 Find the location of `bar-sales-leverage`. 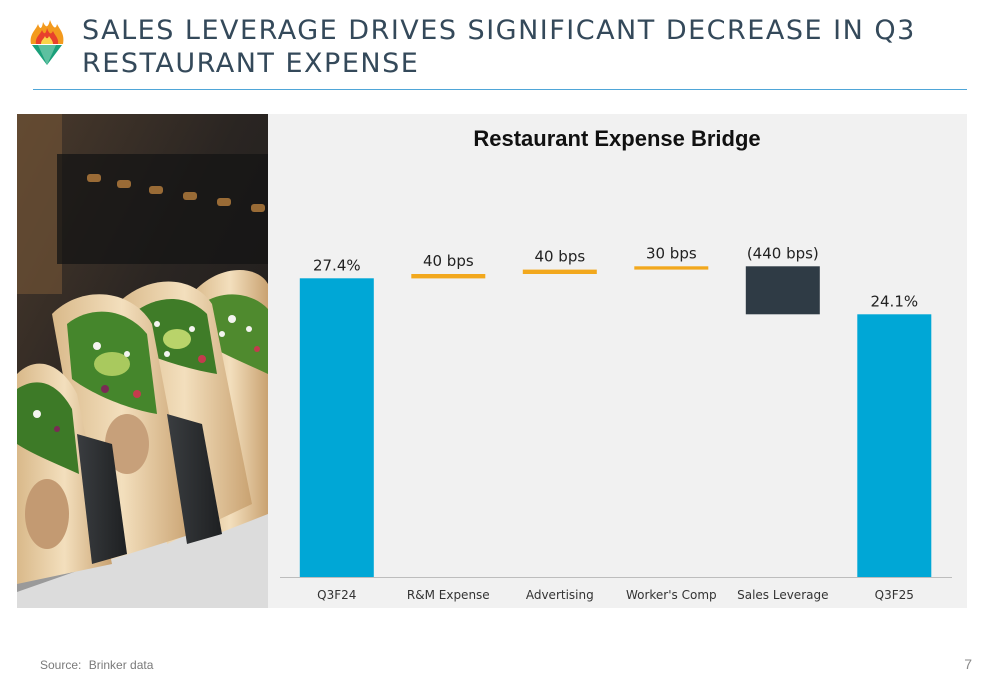

bar-sales-leverage is located at coordinates (782, 290).